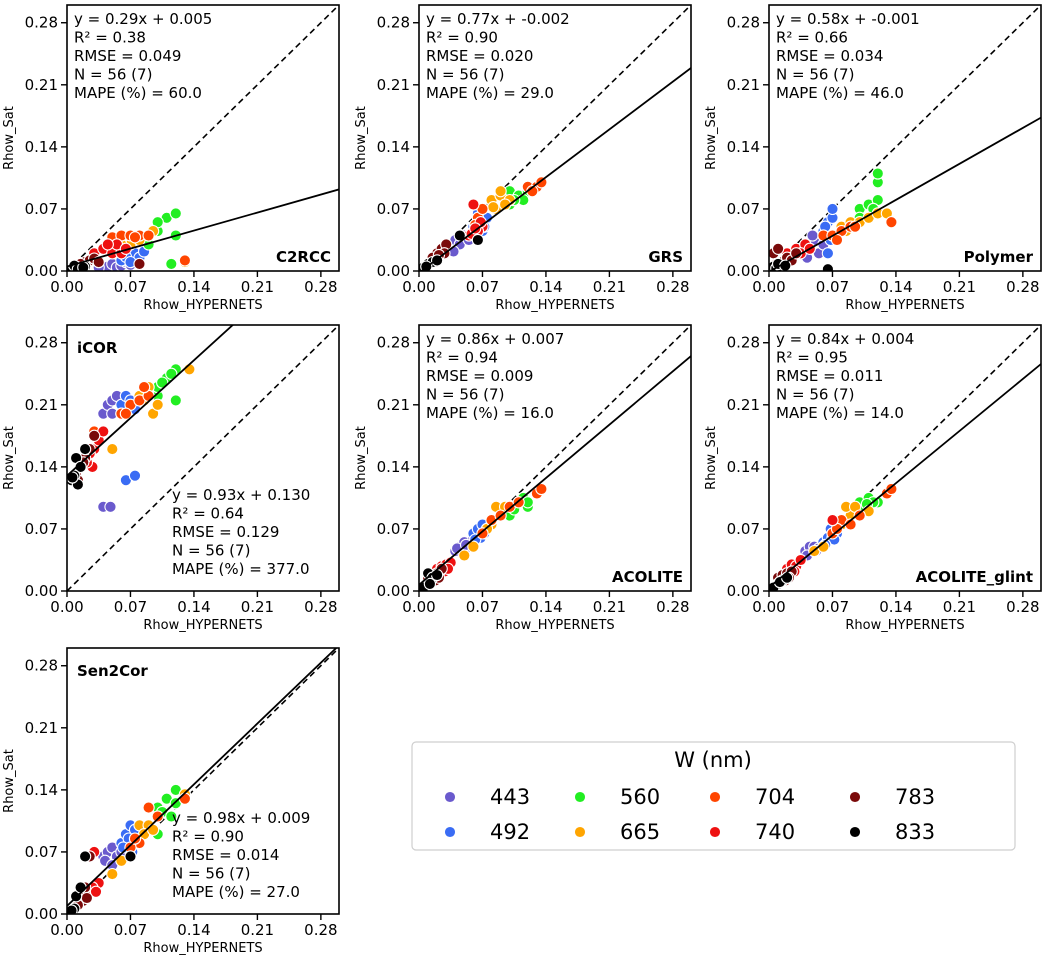 The height and width of the screenshot is (968, 1059). Describe the element at coordinates (510, 832) in the screenshot. I see `legend-label: 492` at that location.